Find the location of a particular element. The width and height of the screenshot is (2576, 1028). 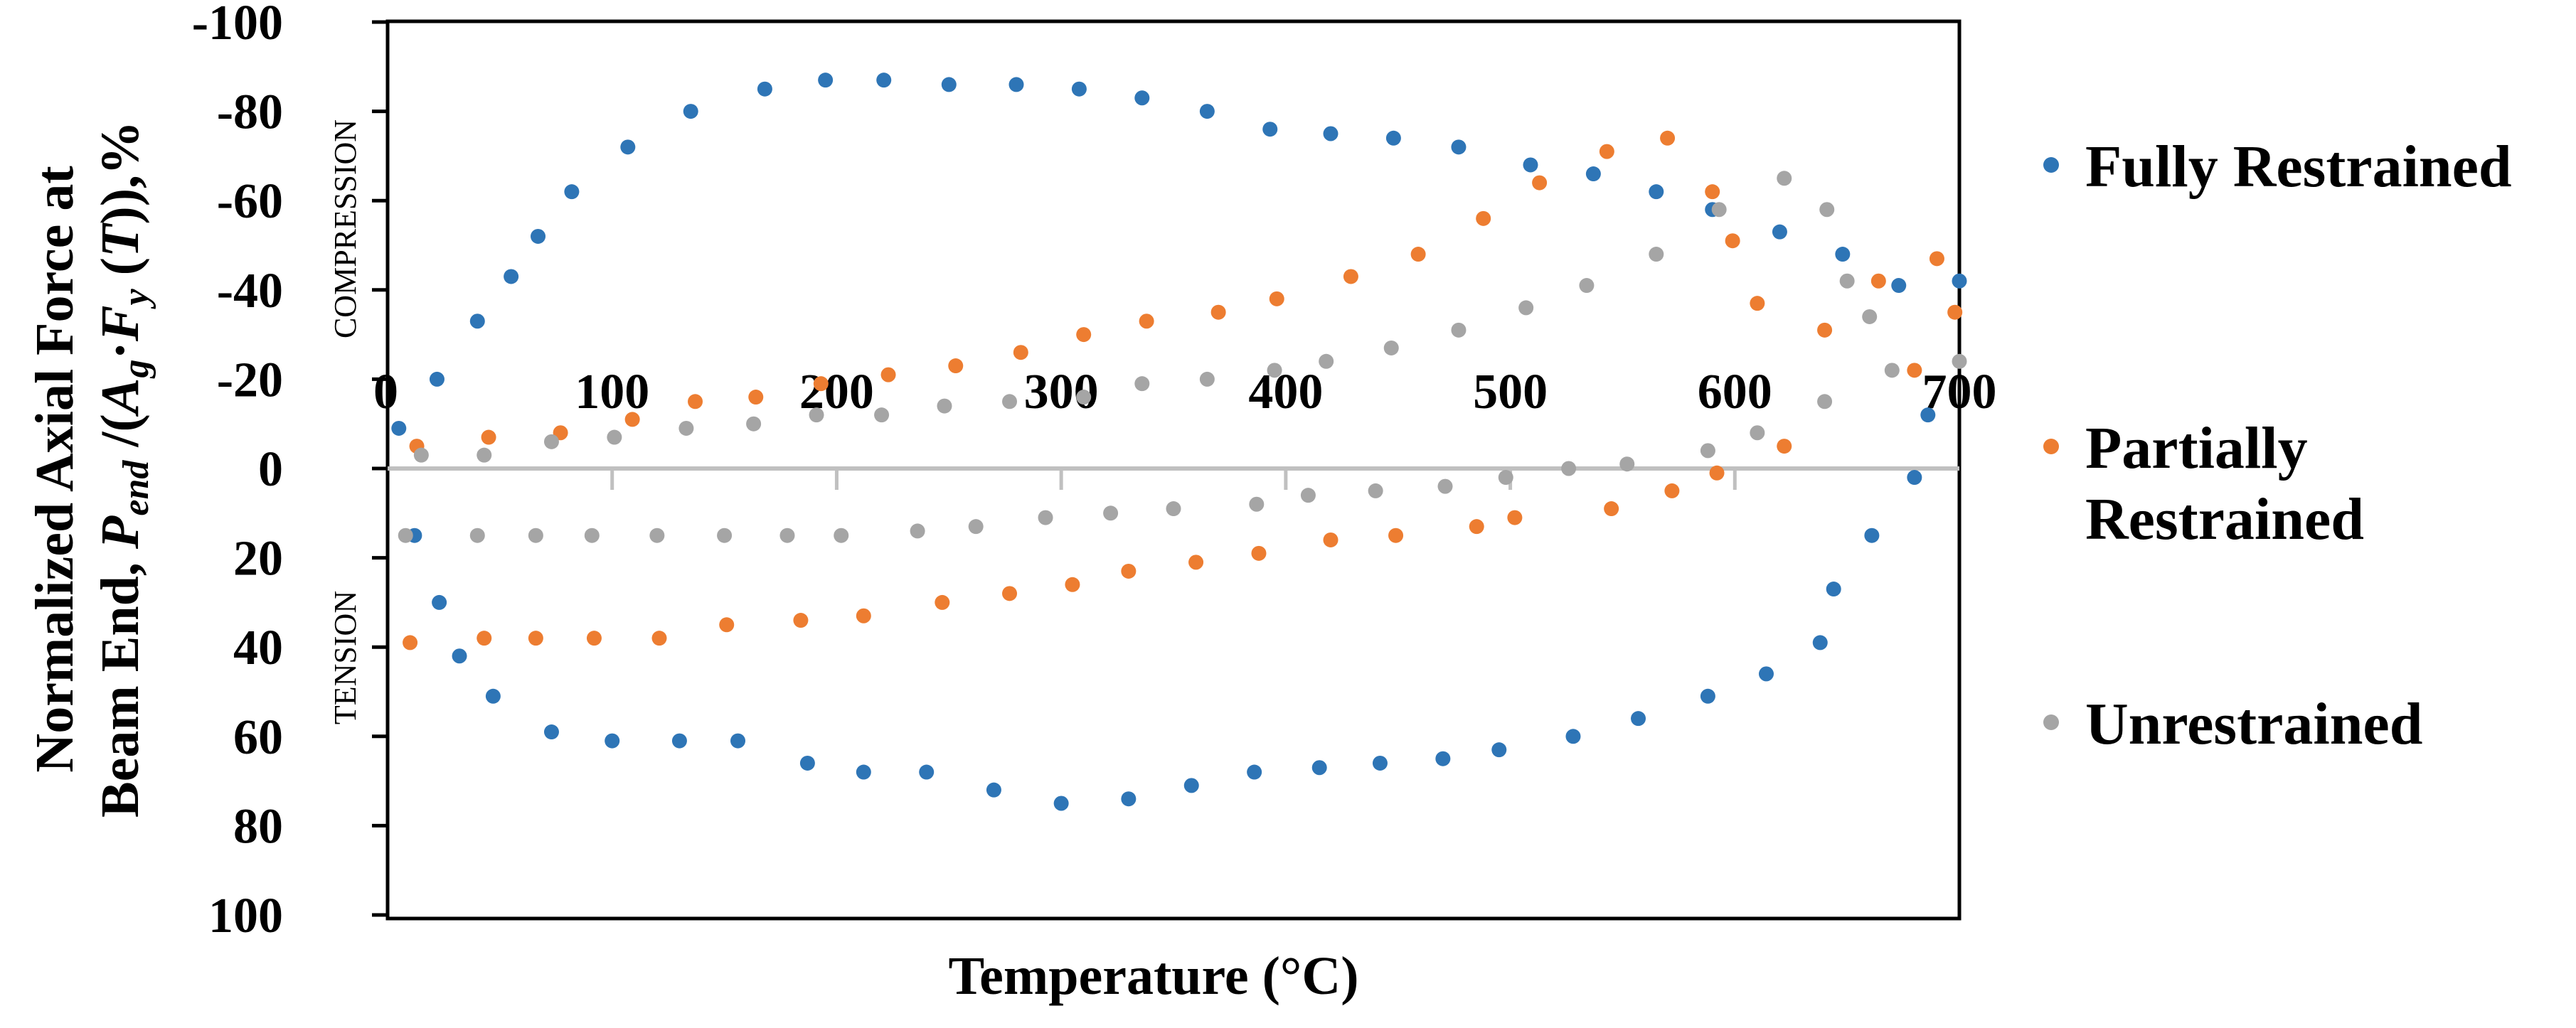

y-title-prefix: Beam End, is located at coordinates (120, 683).